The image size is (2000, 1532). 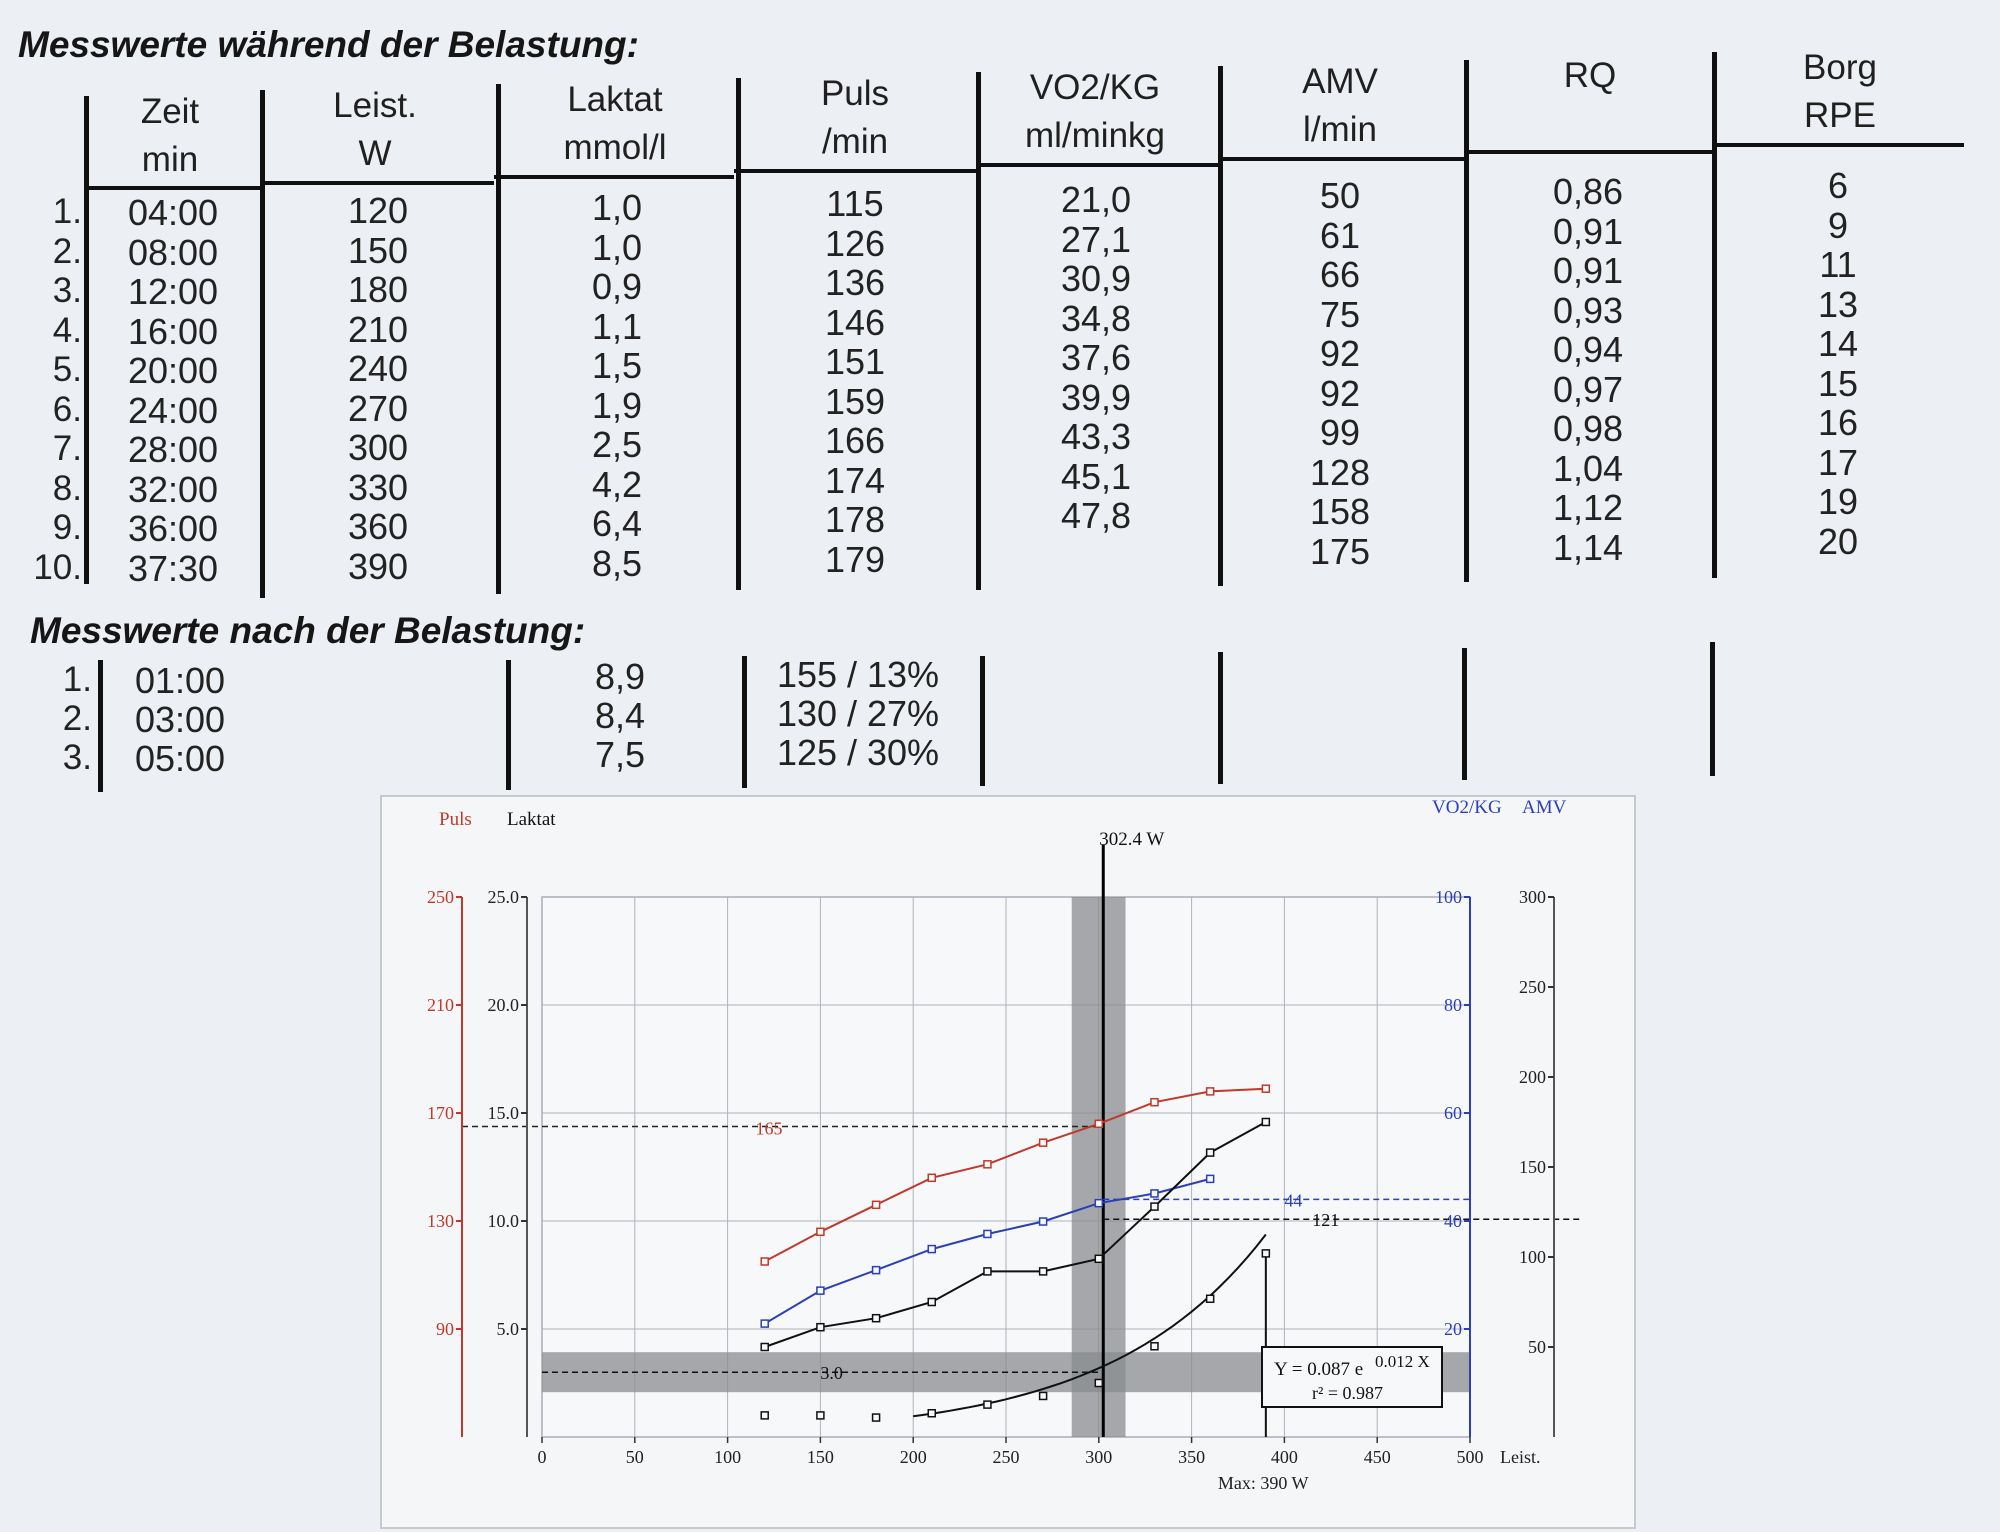 What do you see at coordinates (173, 568) in the screenshot?
I see `cell-zeit: 37:30` at bounding box center [173, 568].